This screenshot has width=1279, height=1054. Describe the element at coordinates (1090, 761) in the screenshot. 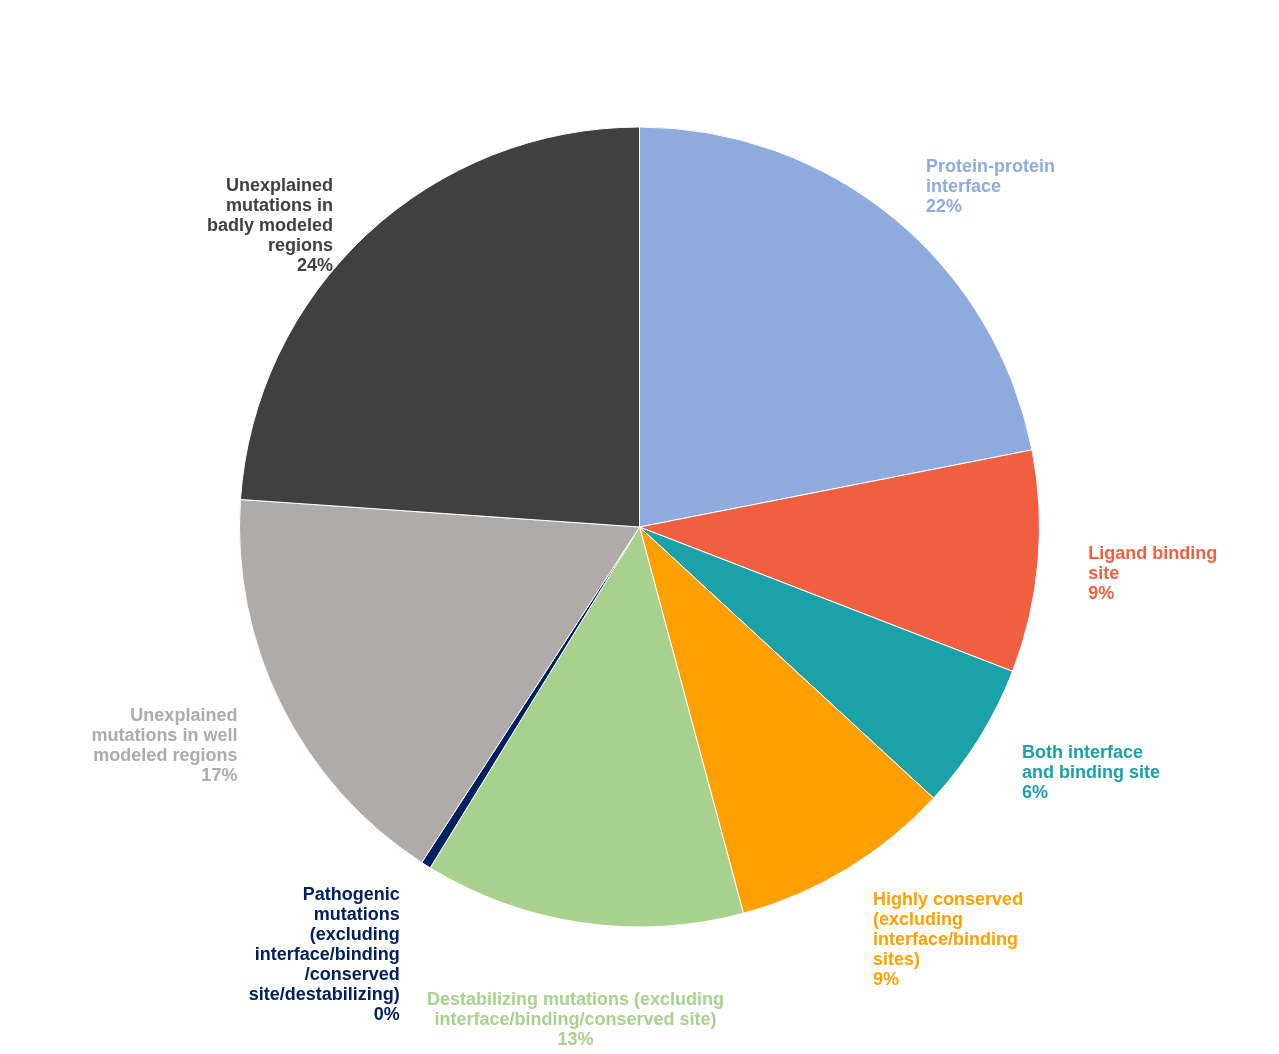

I see `slice-label: Both interface and binding site` at that location.